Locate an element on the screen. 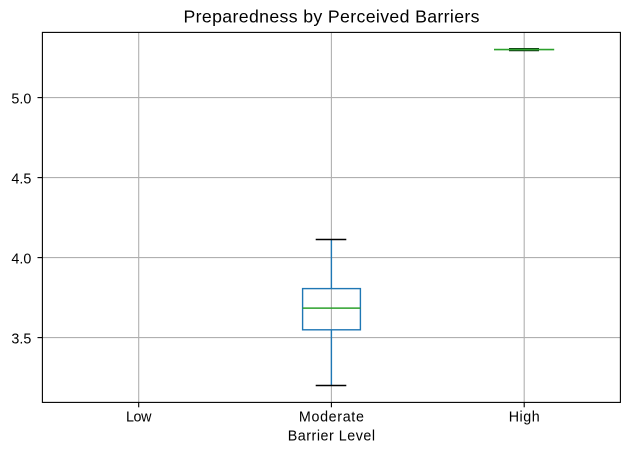 The width and height of the screenshot is (630, 455). svg-text: 3.5 is located at coordinates (21, 340).